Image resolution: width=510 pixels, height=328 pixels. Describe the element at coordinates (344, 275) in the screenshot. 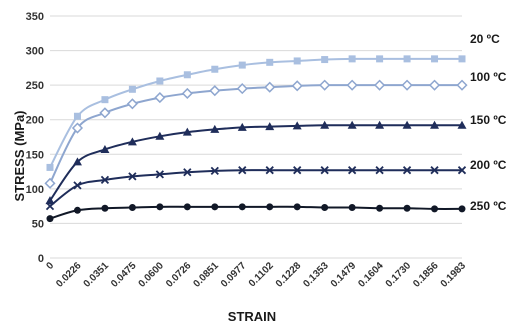

I see `x-tick-label: 0.1479` at that location.